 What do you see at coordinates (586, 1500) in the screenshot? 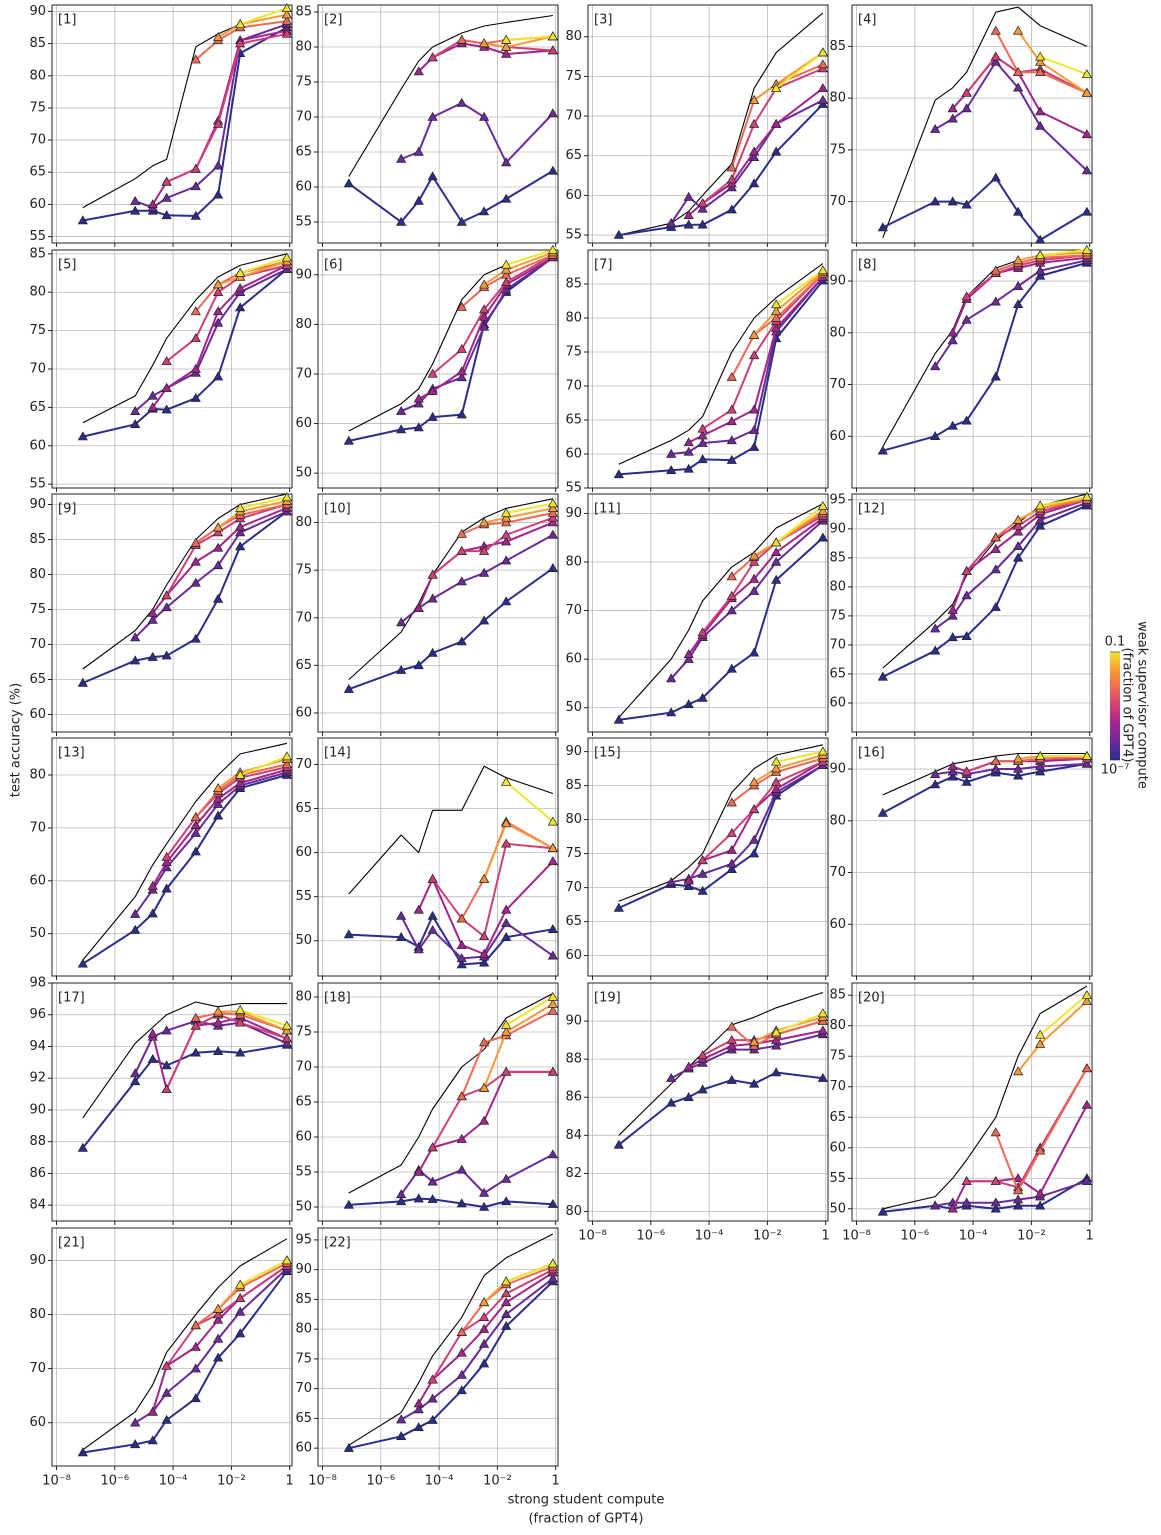
I see `x-axis-label: strong student compute` at bounding box center [586, 1500].